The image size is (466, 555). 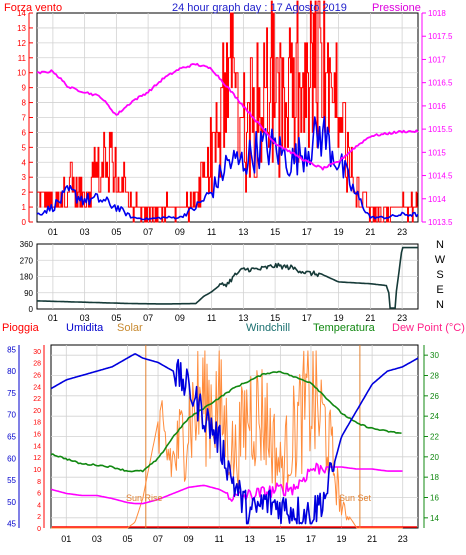 I want to click on sunset-label: Sun Set, so click(x=355, y=498).